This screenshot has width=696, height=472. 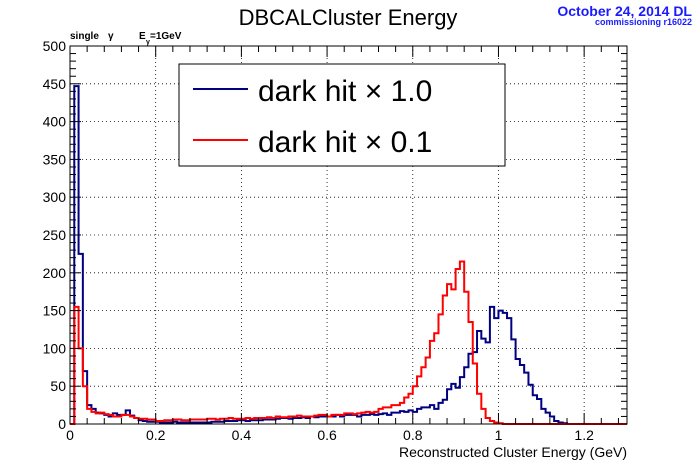 What do you see at coordinates (345, 142) in the screenshot?
I see `legend-label-series-2: dark hit × 0.1` at bounding box center [345, 142].